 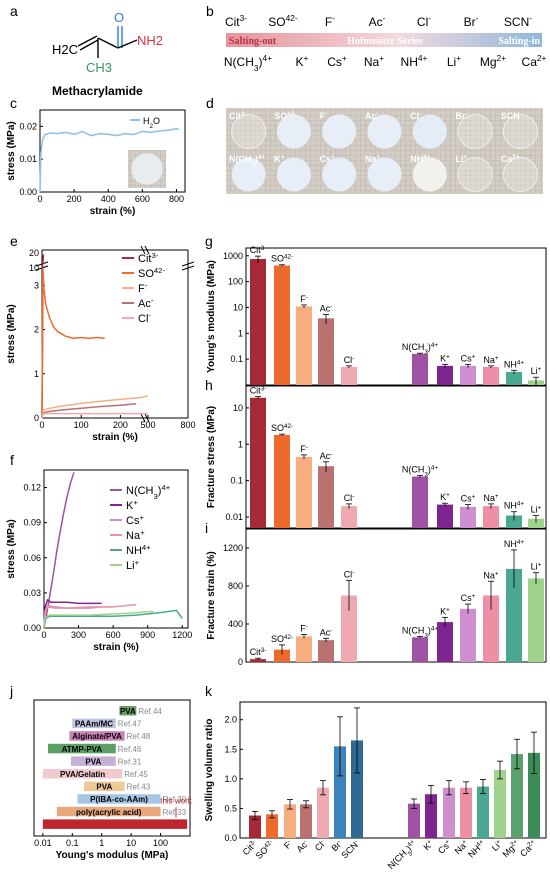 I want to click on ytick-label-f: 0.06, so click(x=32, y=558).